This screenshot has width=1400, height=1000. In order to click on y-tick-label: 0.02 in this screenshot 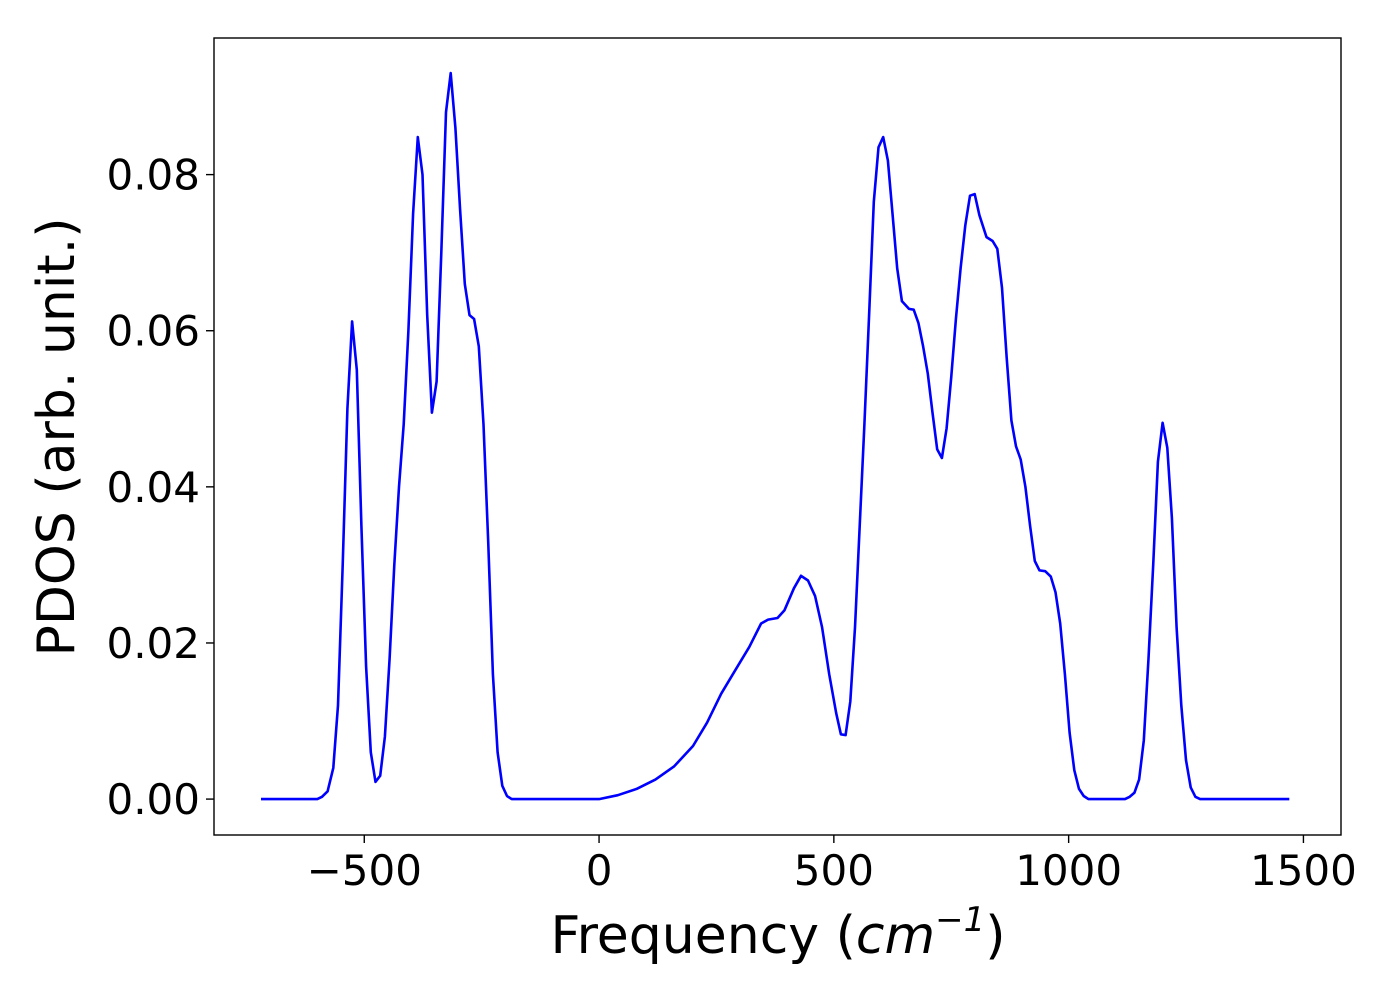, I will do `click(153, 643)`.